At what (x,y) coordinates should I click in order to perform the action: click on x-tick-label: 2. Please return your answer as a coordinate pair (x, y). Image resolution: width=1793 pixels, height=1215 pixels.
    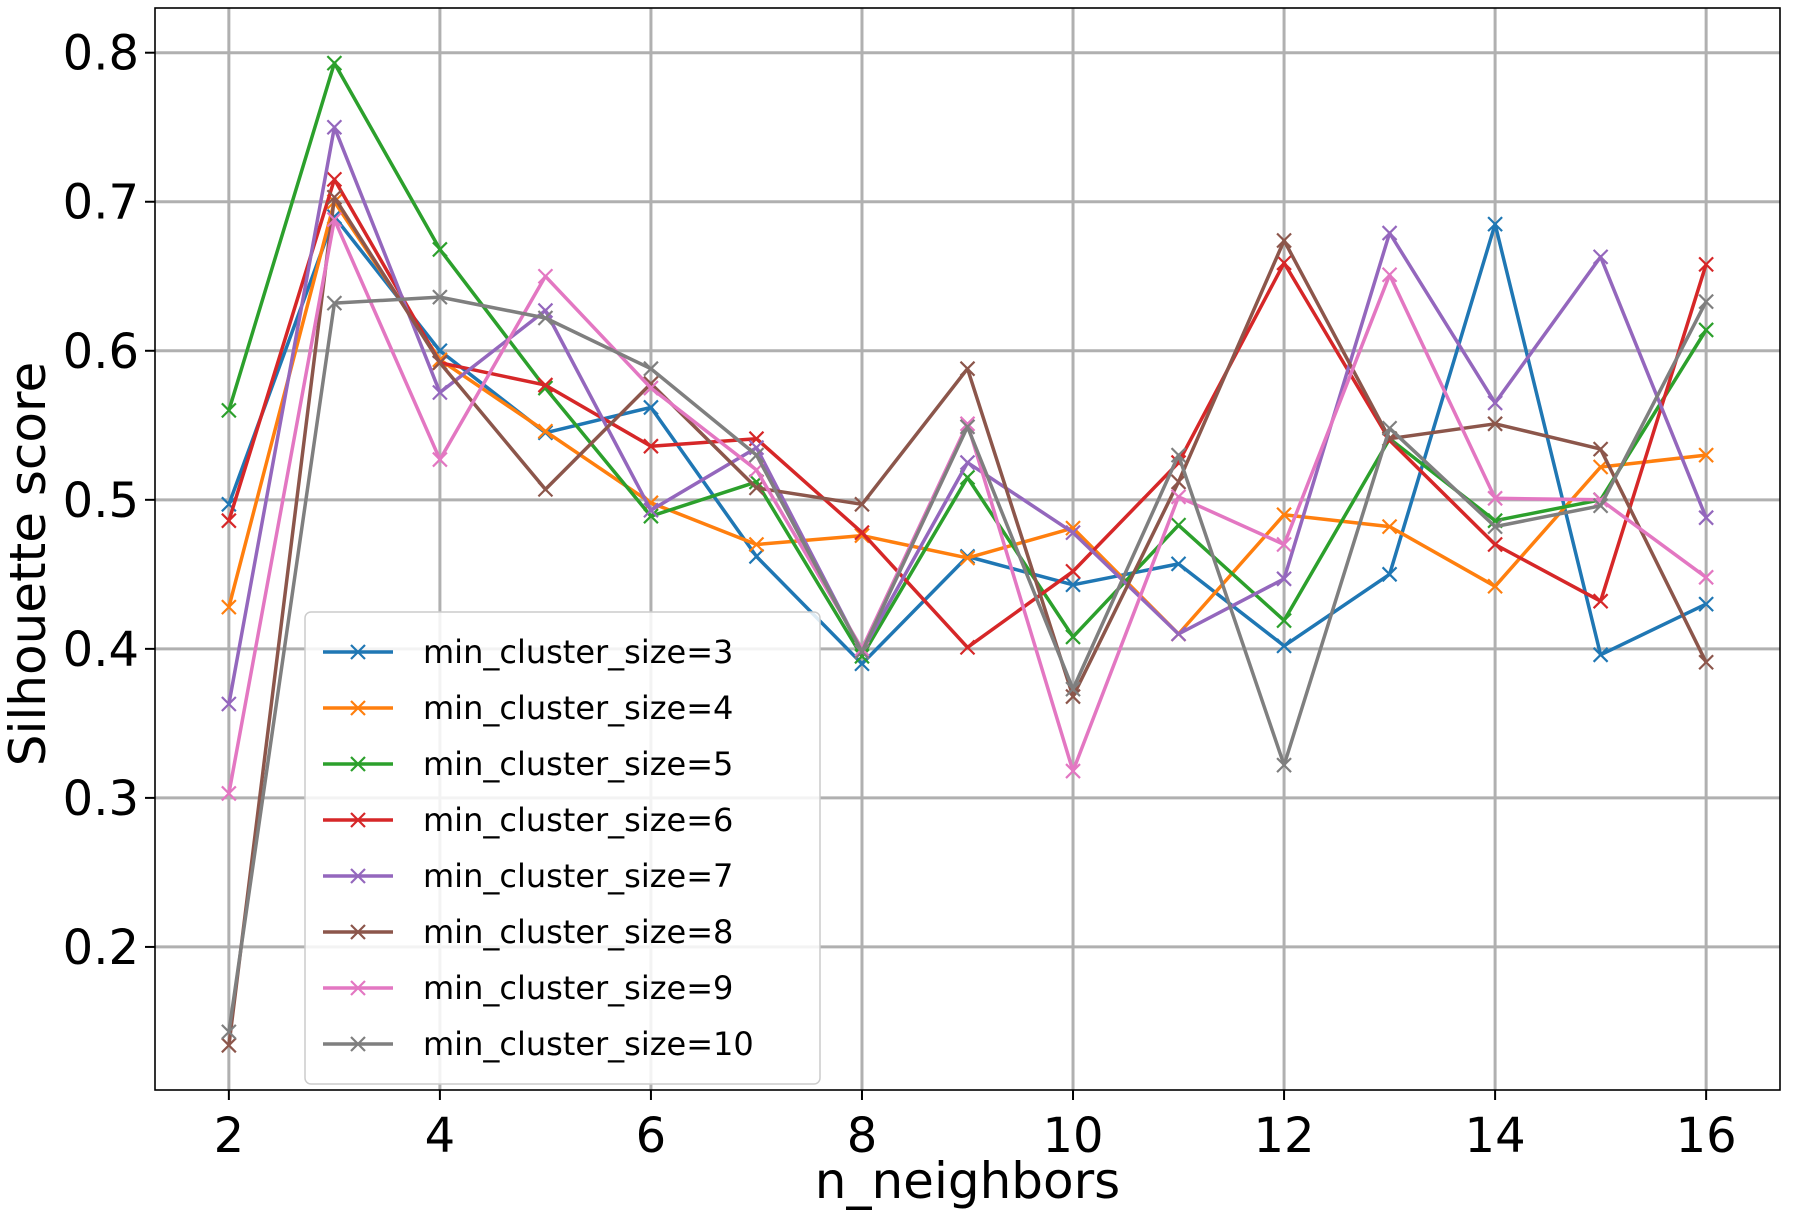
    Looking at the image, I should click on (229, 1136).